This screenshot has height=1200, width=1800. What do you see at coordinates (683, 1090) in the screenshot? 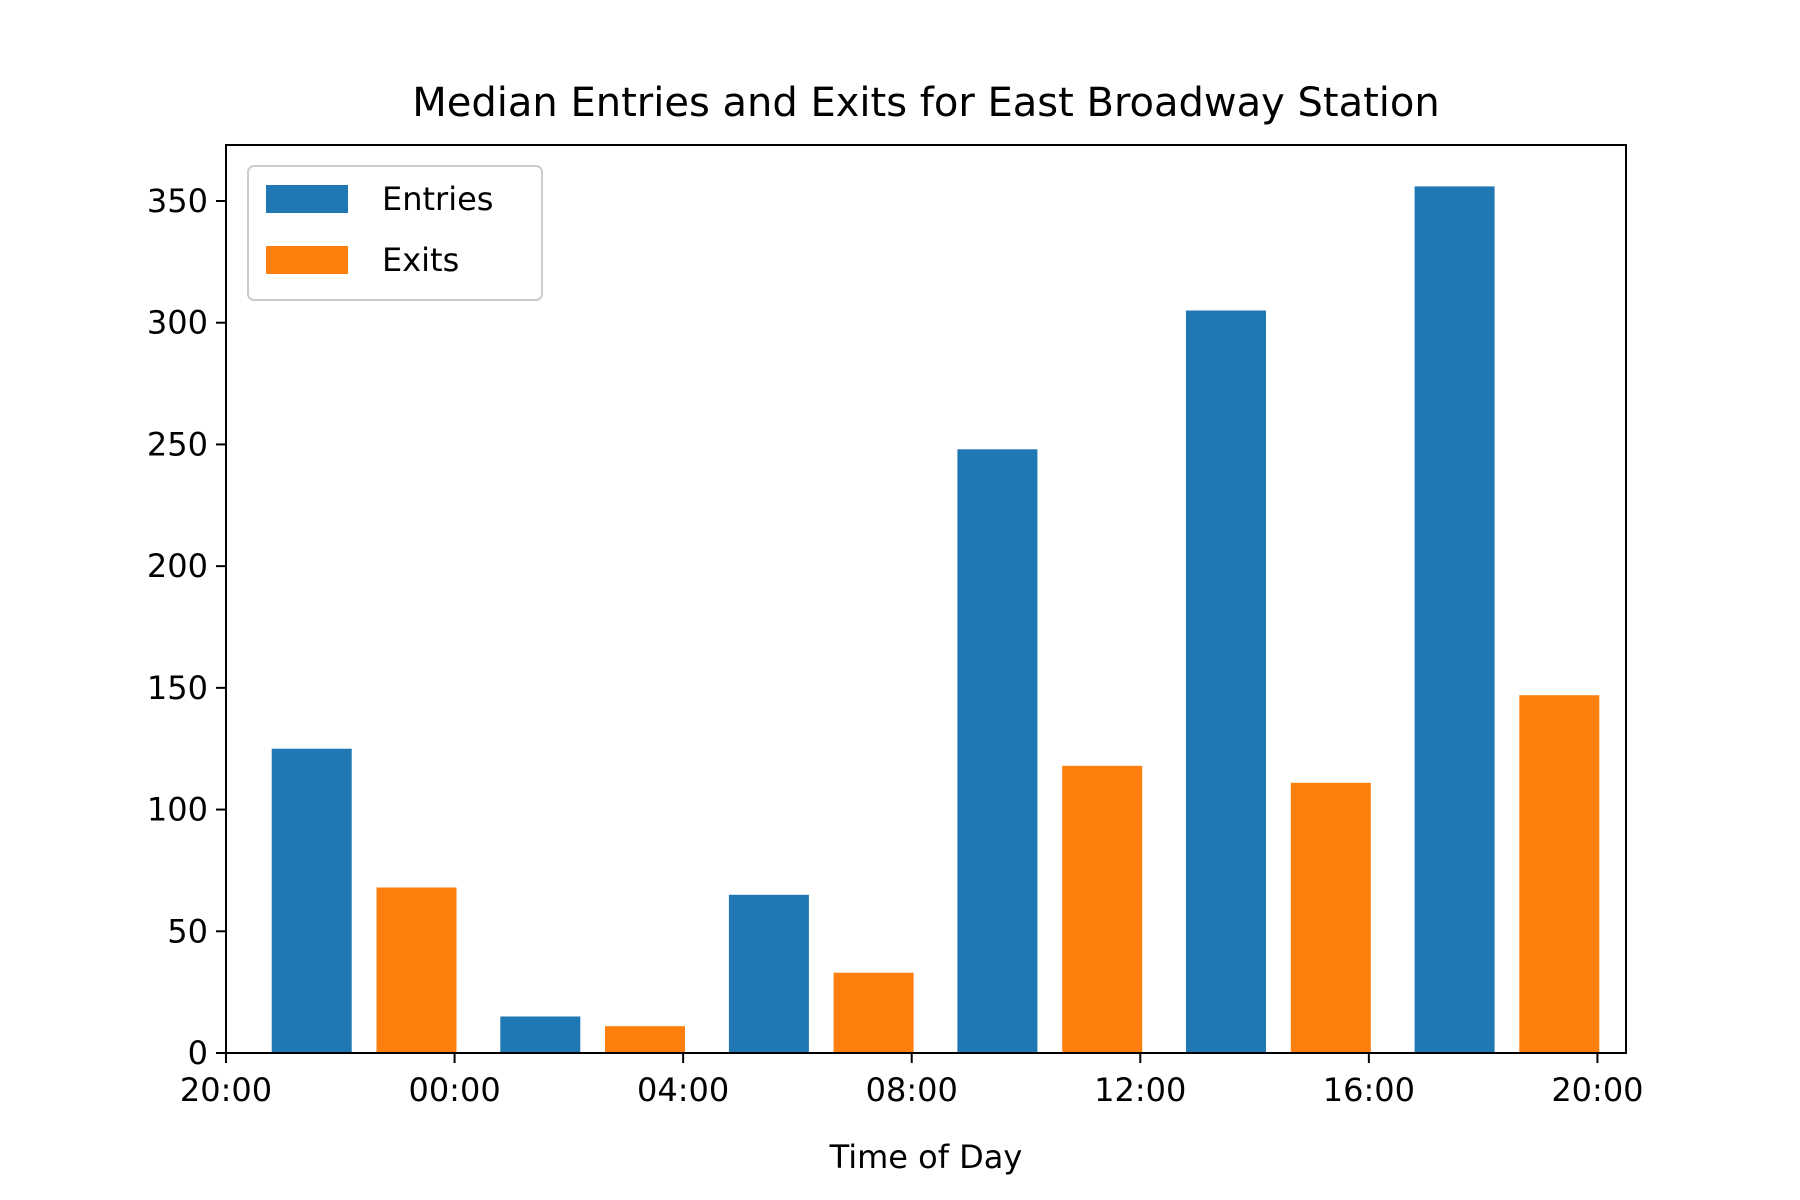
I see `x-tick-label: 04:00` at bounding box center [683, 1090].